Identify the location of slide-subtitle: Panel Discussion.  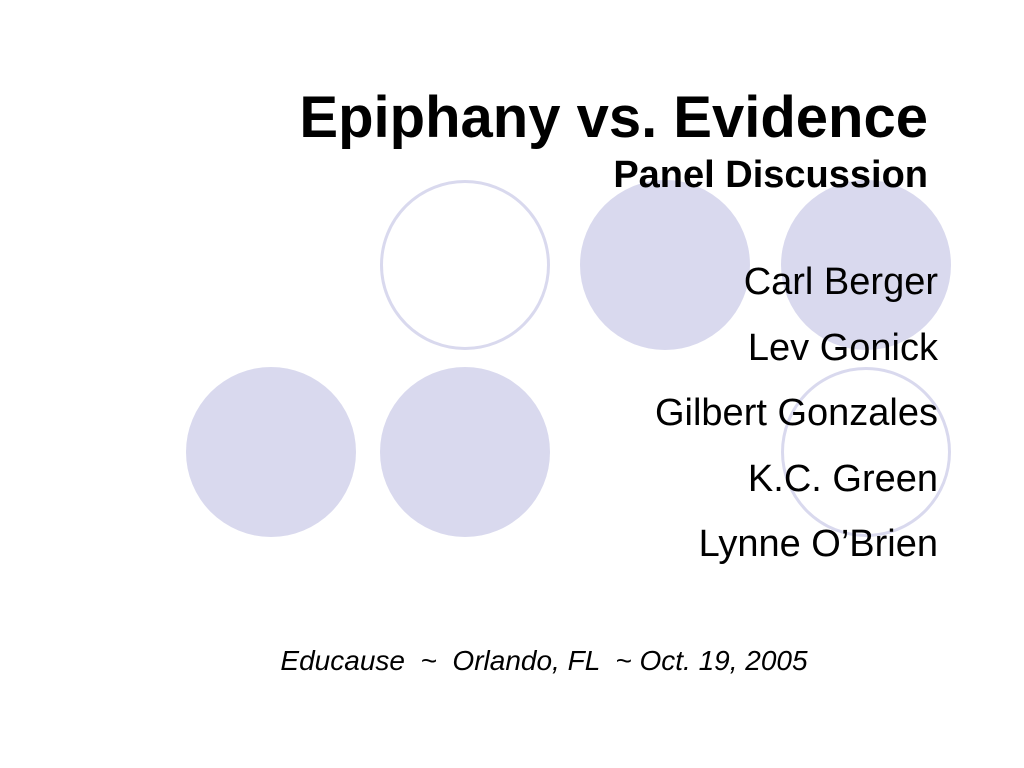
(770, 175).